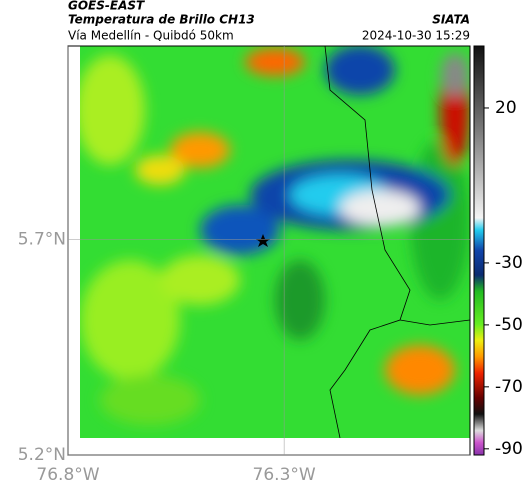 The width and height of the screenshot is (526, 495). Describe the element at coordinates (506, 108) in the screenshot. I see `colorbar-tick-label: 20` at that location.